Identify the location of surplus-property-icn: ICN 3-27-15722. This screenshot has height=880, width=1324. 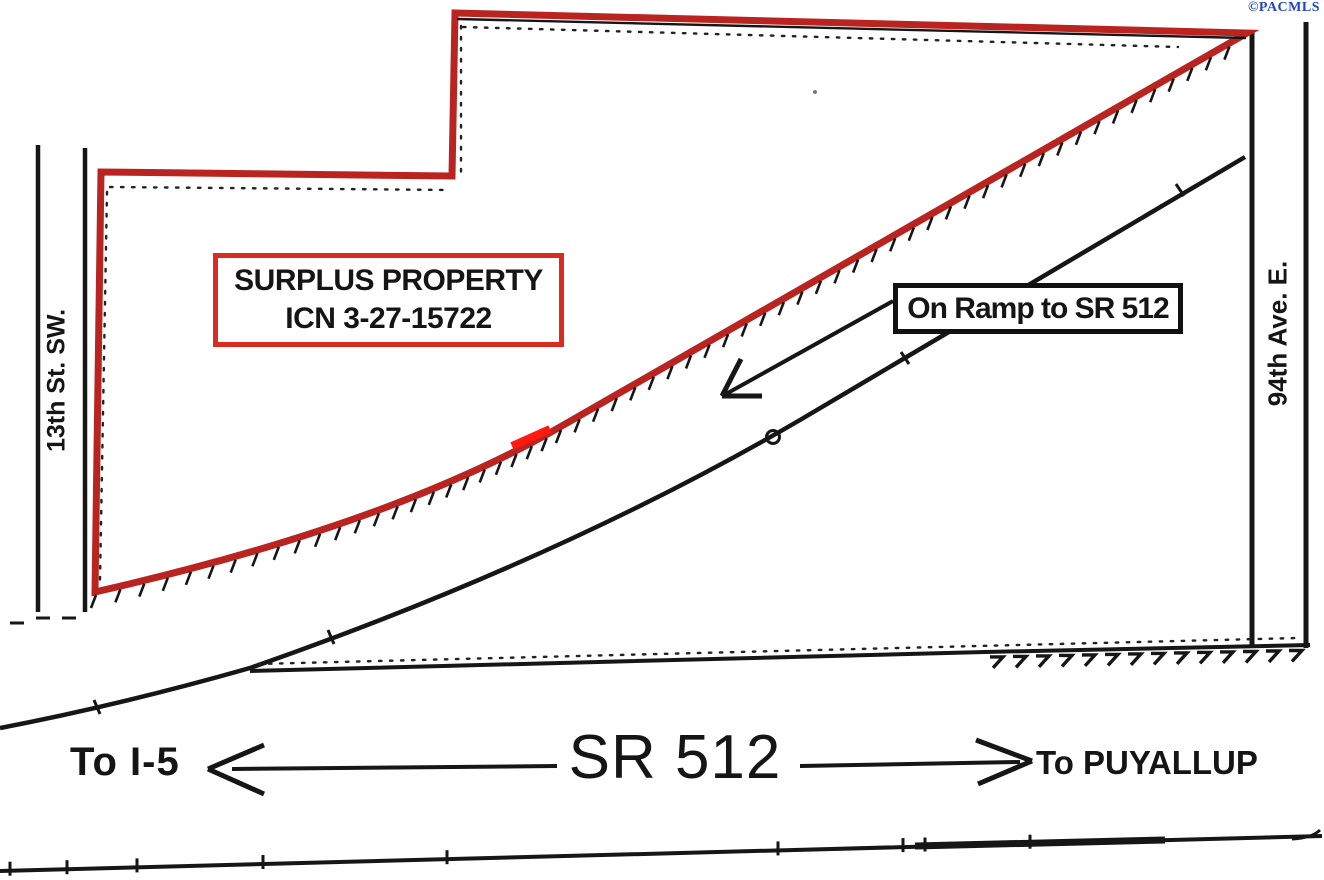
(388, 318).